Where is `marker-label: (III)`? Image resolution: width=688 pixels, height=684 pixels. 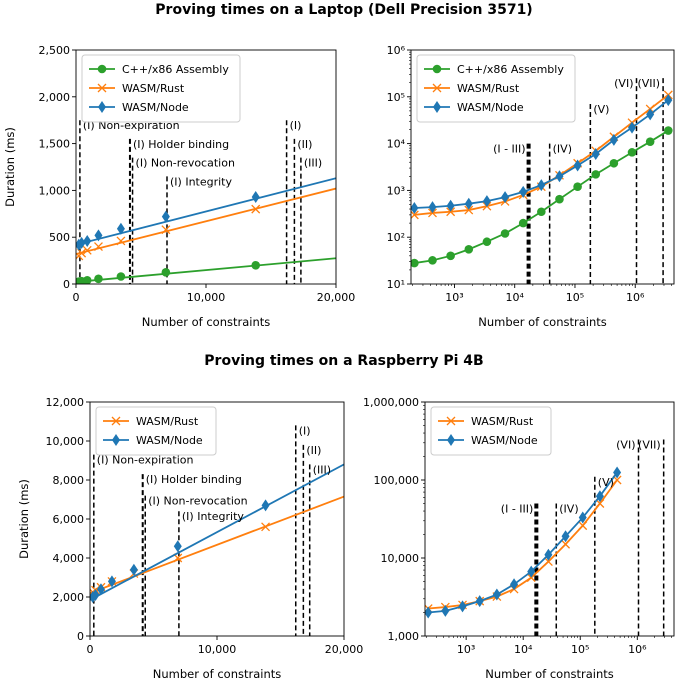 marker-label: (III) is located at coordinates (313, 163).